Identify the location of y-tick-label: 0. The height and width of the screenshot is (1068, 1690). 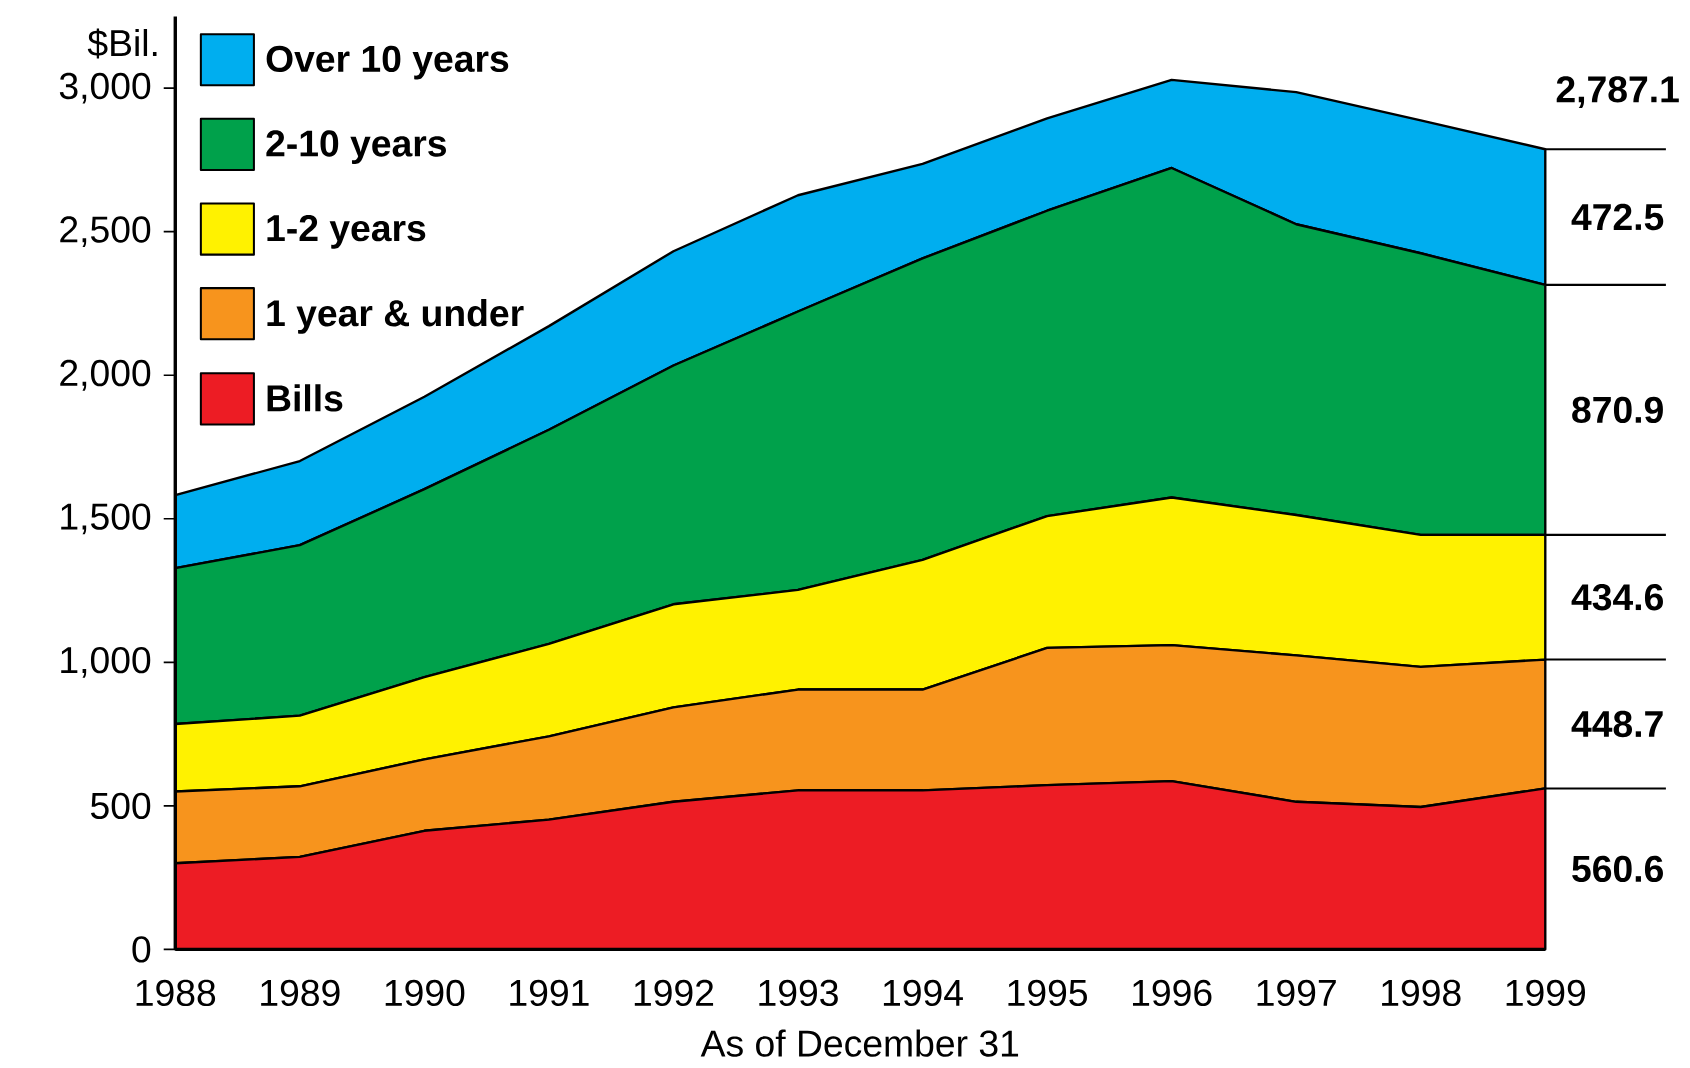
(141, 949).